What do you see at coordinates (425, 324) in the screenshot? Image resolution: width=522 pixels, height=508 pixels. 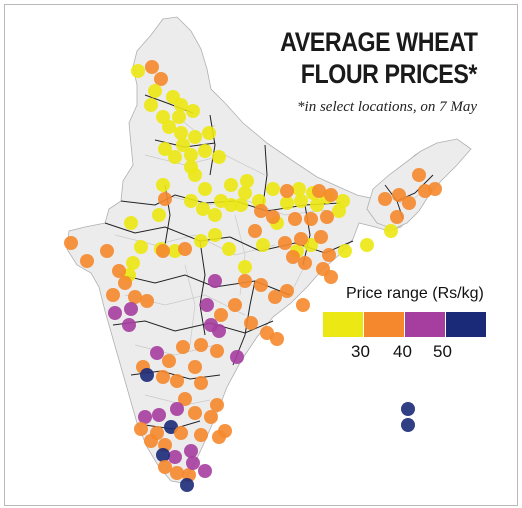 I see `legend-swatch-purple` at bounding box center [425, 324].